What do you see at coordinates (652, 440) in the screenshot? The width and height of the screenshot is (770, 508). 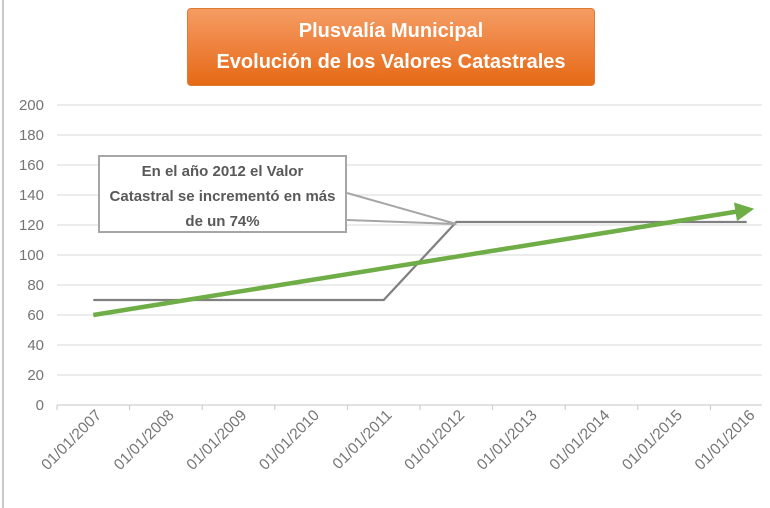 I see `x-axis-label: 01/01/2015` at bounding box center [652, 440].